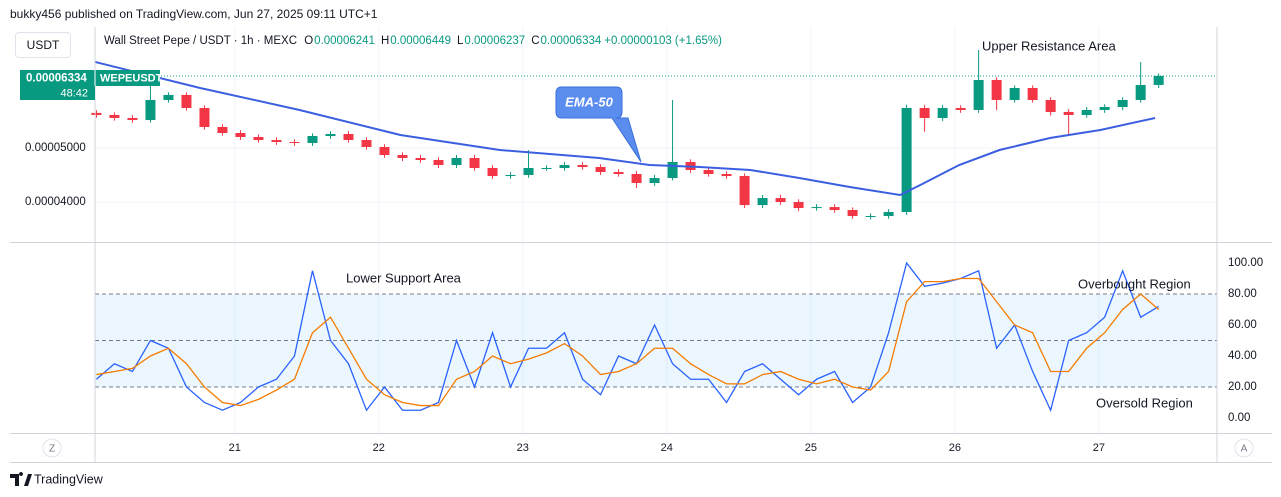 The height and width of the screenshot is (497, 1281). What do you see at coordinates (1242, 294) in the screenshot?
I see `y-tick-label: 80.00` at bounding box center [1242, 294].